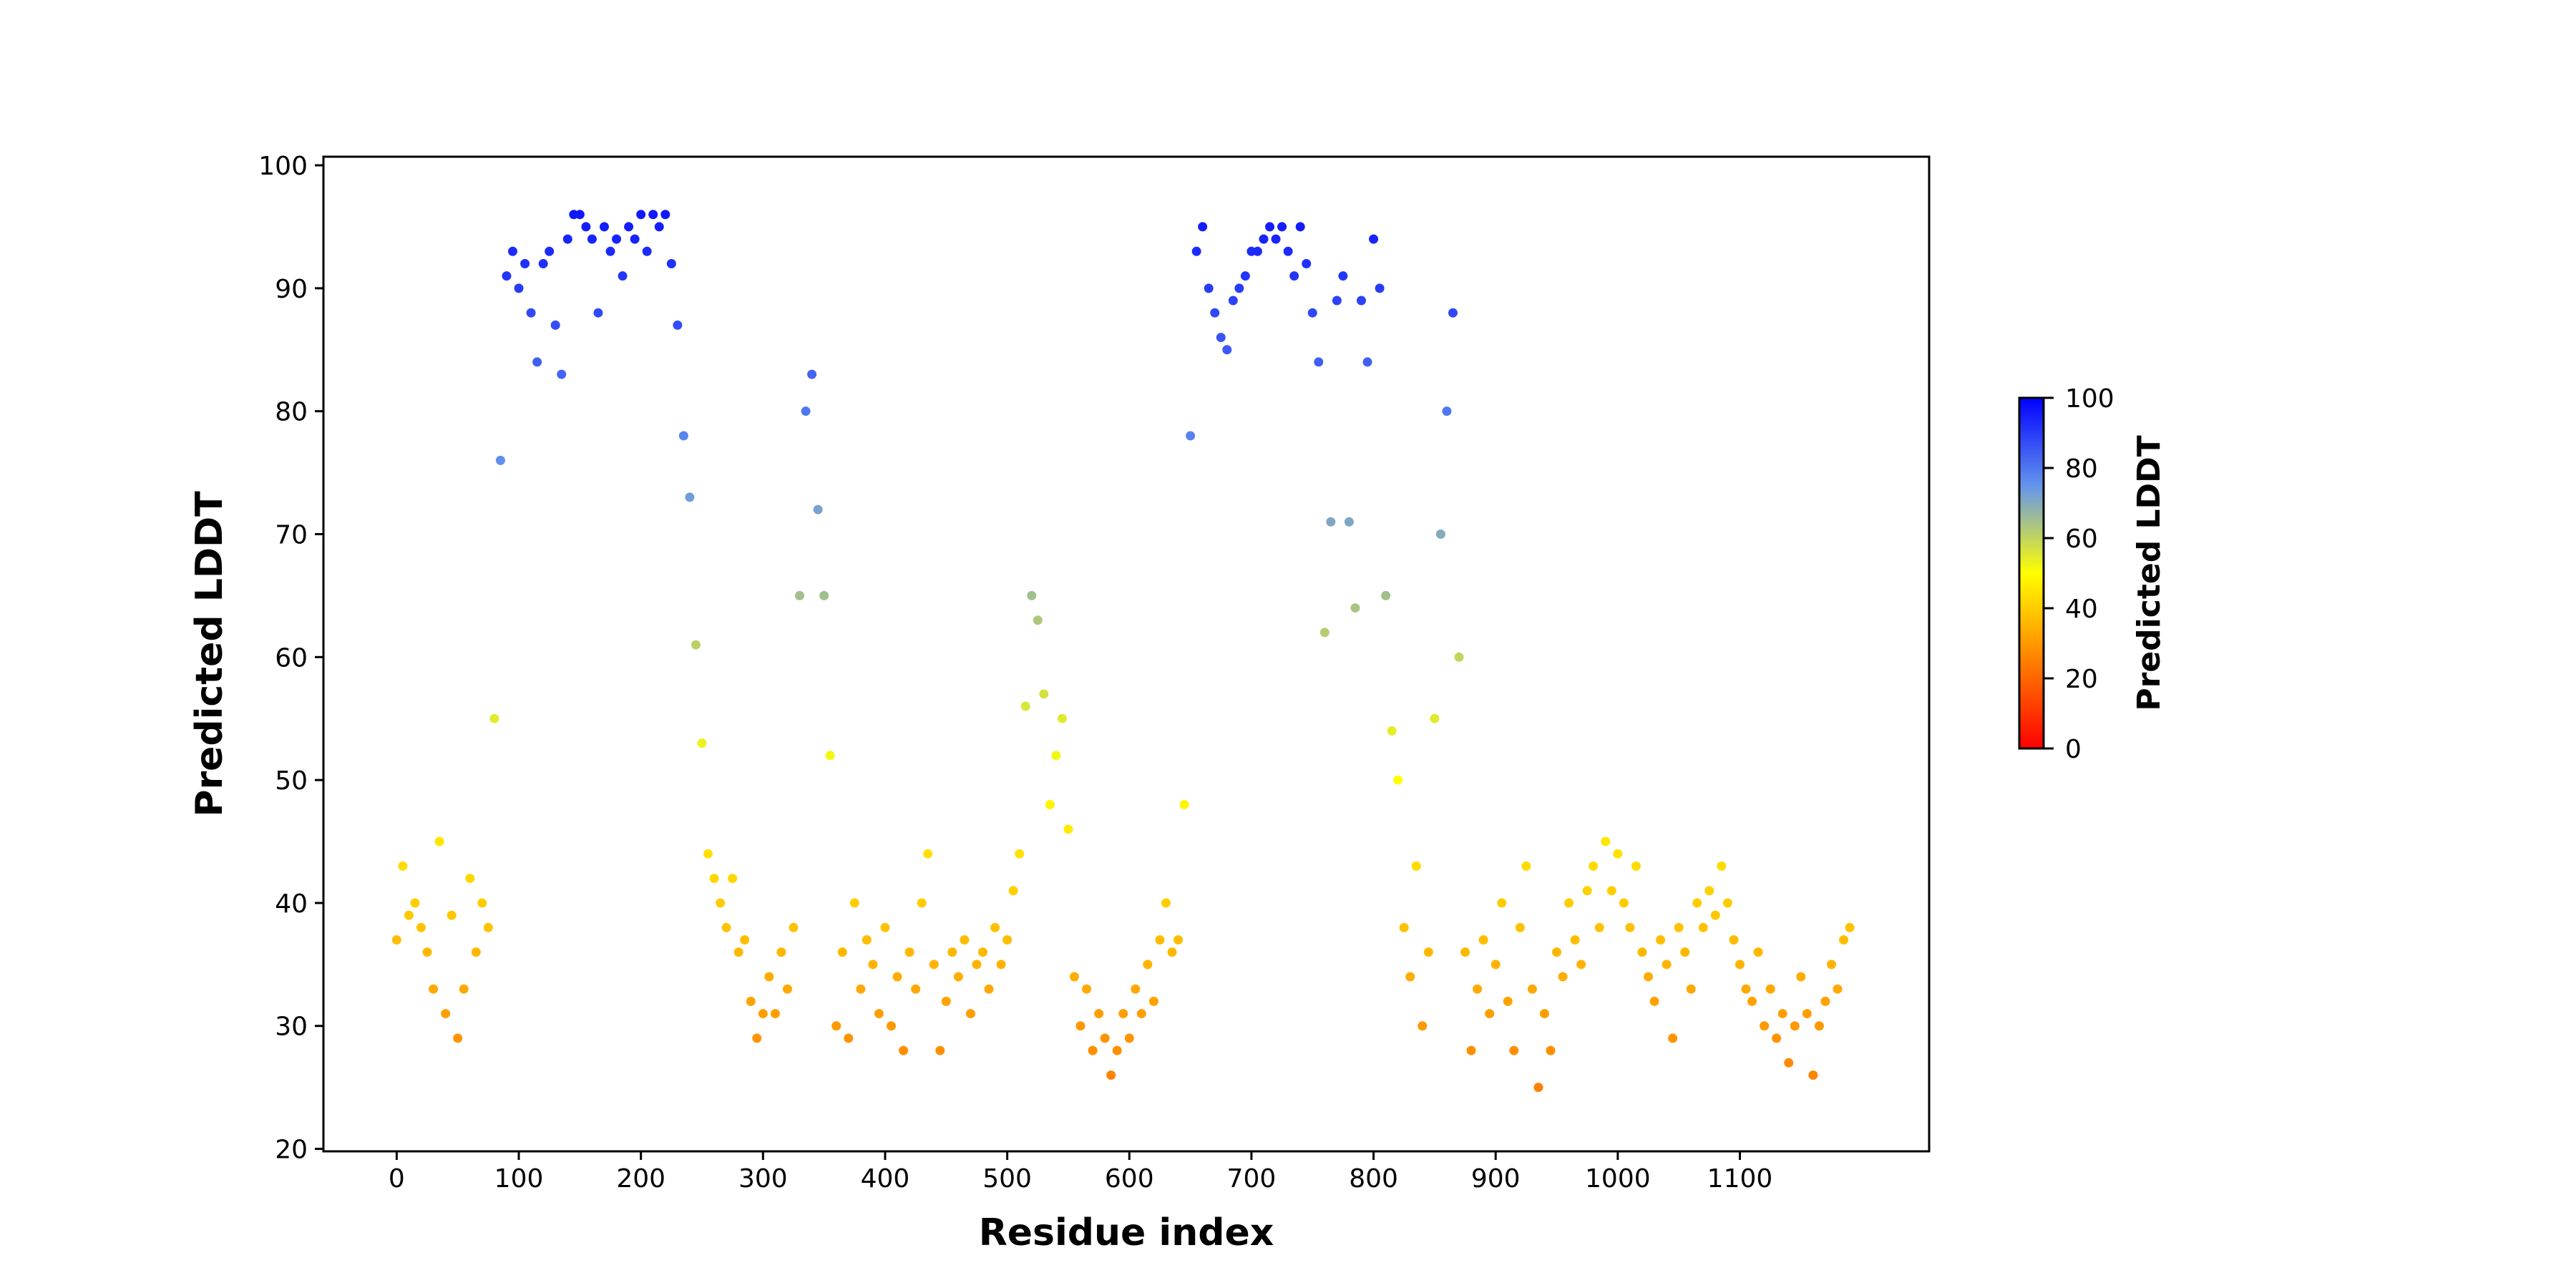 This screenshot has height=1288, width=2576. I want to click on x-axis-ticks: 0 100 200 300 400 500 600 700 800 900 1000 1100, so click(1080, 1172).